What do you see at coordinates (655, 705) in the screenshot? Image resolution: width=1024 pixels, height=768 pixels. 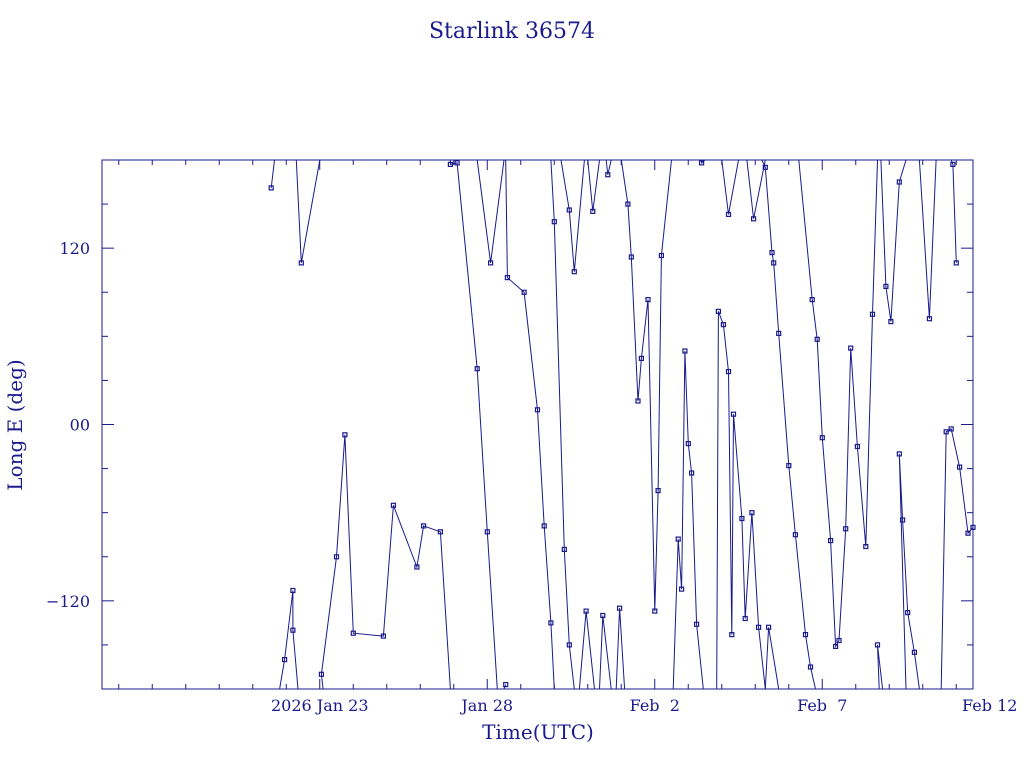 I see `x-tick-label: Feb 2` at bounding box center [655, 705].